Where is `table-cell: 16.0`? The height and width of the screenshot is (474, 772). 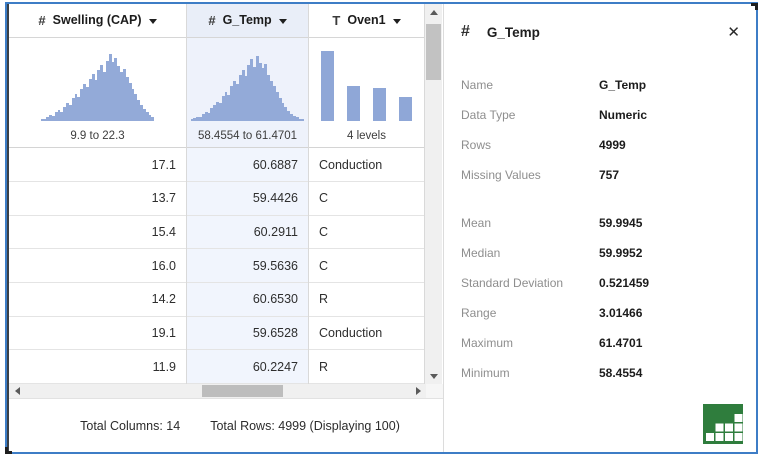
table-cell: 16.0 is located at coordinates (97, 266).